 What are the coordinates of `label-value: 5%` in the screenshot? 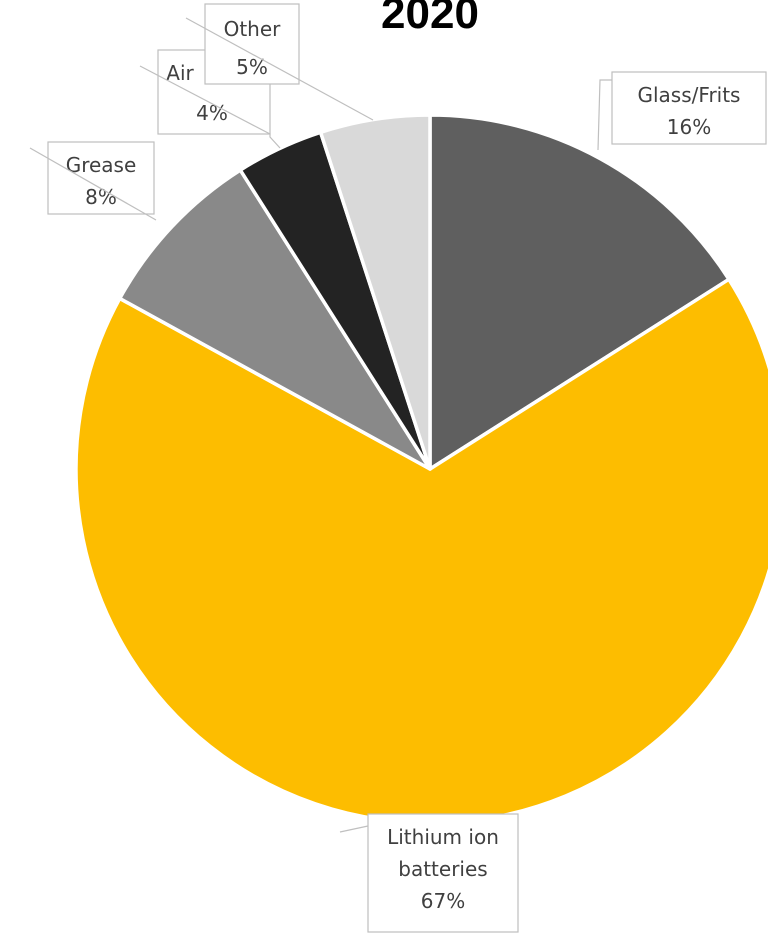 It's located at (252, 67).